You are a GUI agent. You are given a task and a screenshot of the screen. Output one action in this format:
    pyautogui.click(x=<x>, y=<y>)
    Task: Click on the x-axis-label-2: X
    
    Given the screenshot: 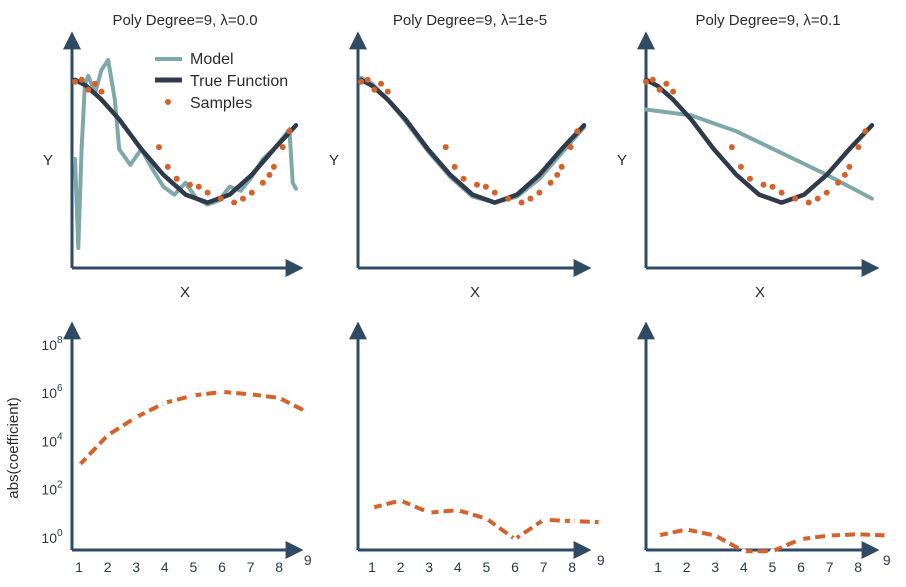 What is the action you would take?
    pyautogui.click(x=760, y=292)
    